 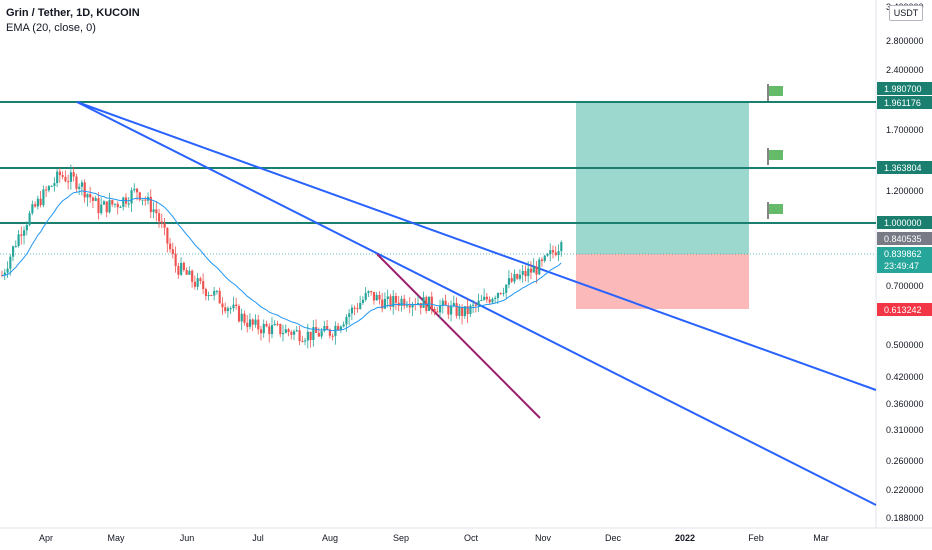 What do you see at coordinates (51, 28) in the screenshot?
I see `indicator-label: EMA (20, close, 0)` at bounding box center [51, 28].